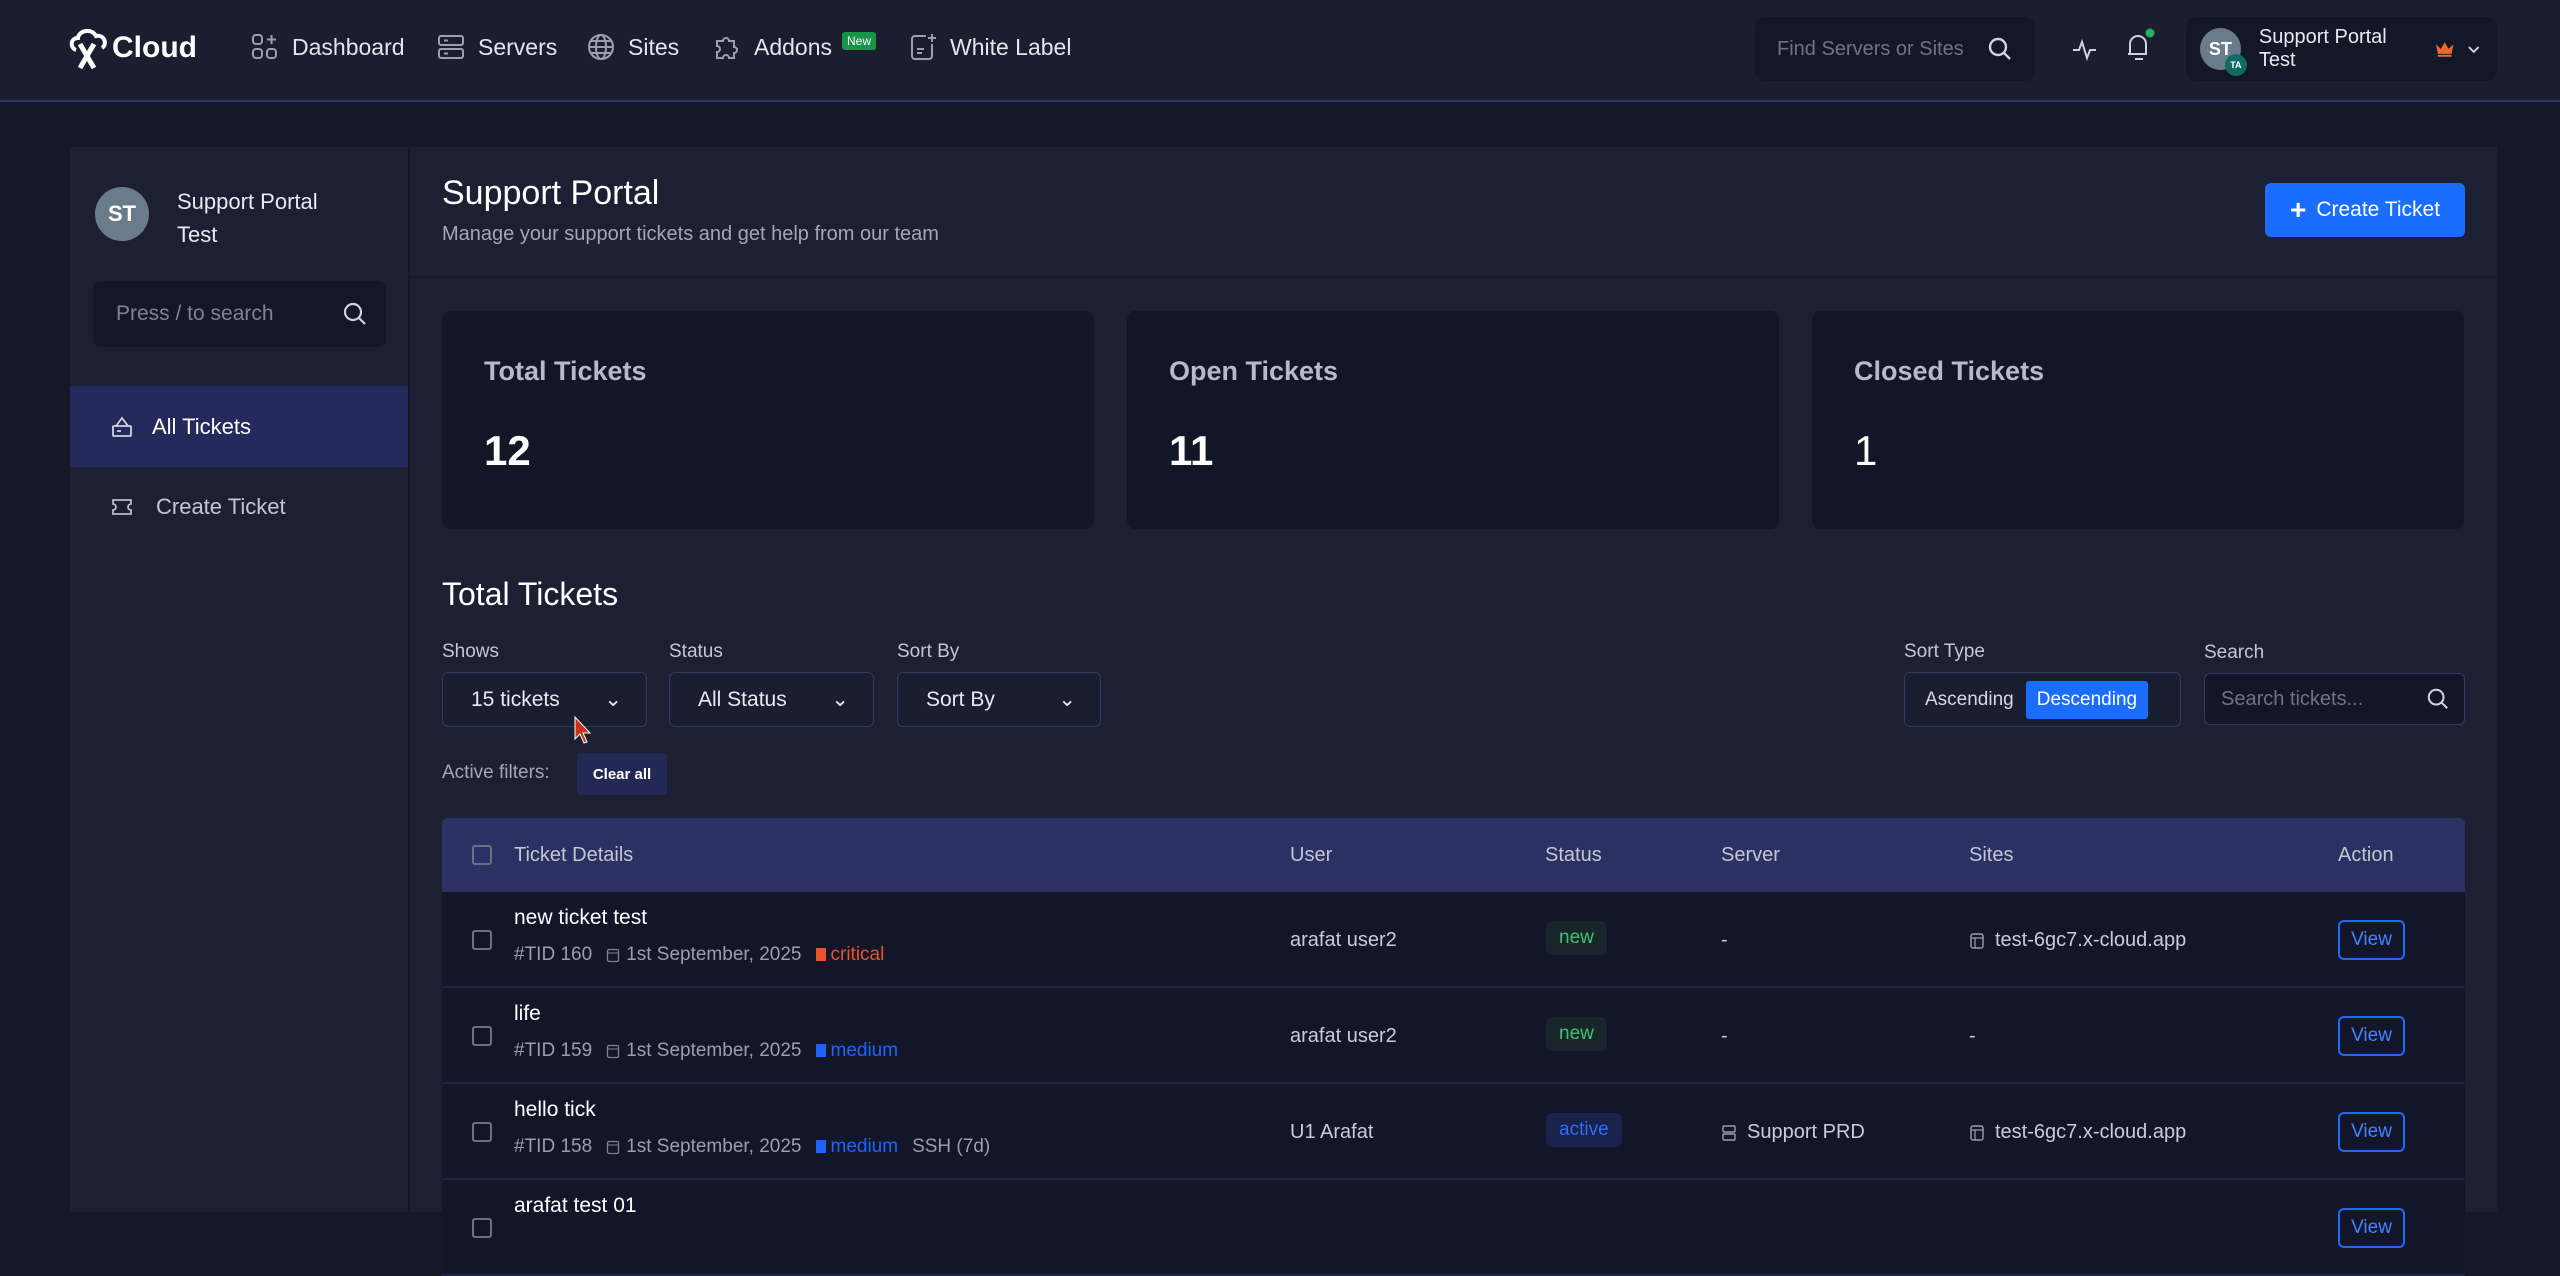 Image resolution: width=2560 pixels, height=1276 pixels. What do you see at coordinates (239, 426) in the screenshot?
I see `sidebar-item-all-tickets: All Tickets` at bounding box center [239, 426].